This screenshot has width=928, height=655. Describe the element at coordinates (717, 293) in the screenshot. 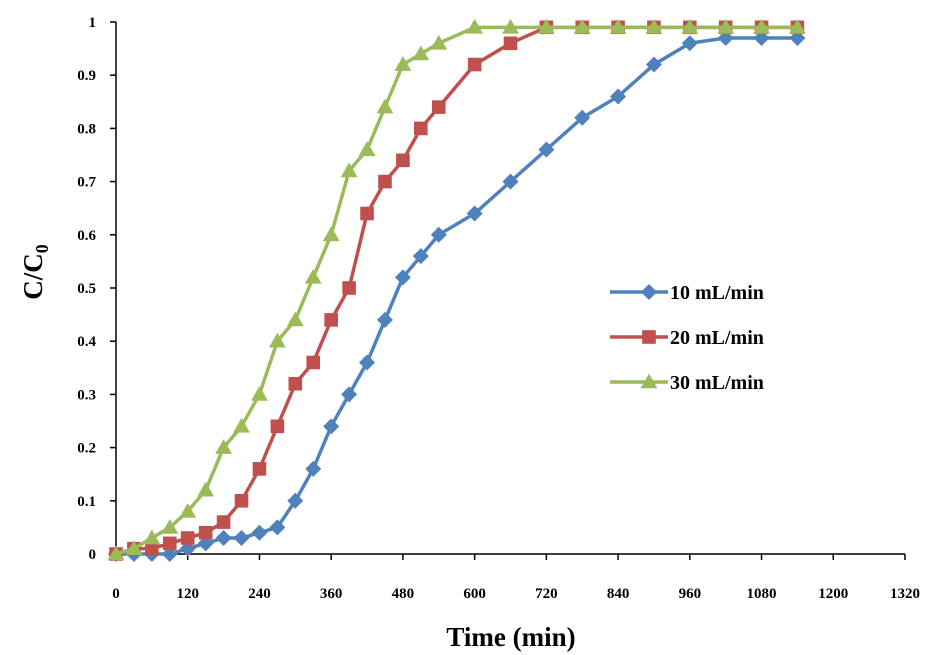

I see `legend-label: 10 mL/min` at that location.